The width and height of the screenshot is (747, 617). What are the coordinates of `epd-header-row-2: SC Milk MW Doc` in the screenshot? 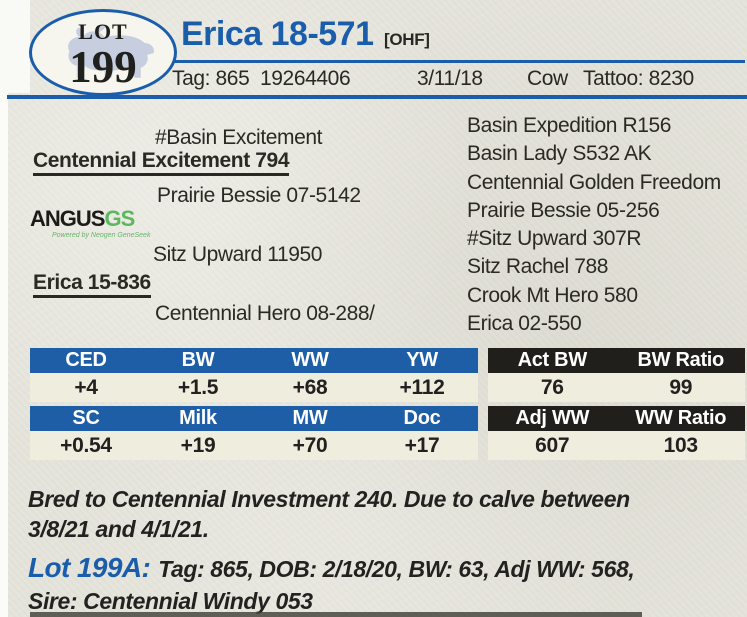 It's located at (254, 418).